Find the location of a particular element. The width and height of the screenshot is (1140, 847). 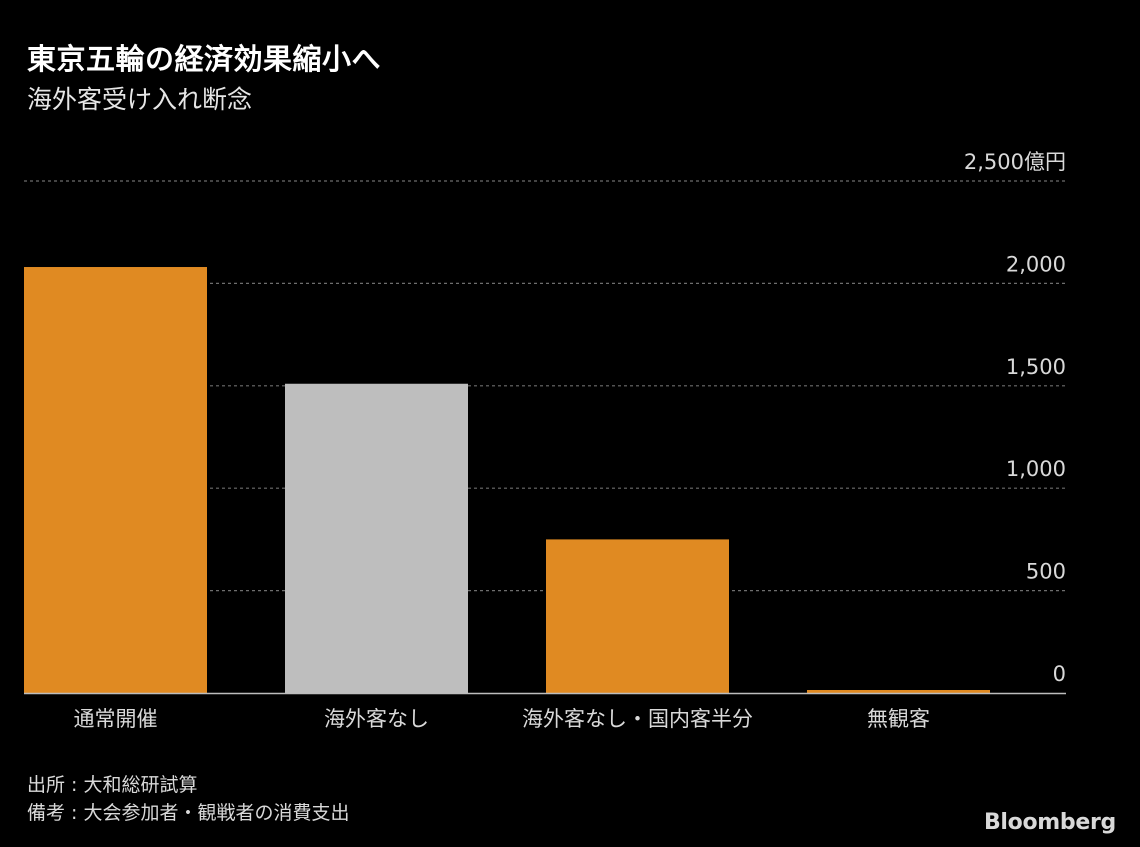

y-tick-label: 2,500億円 is located at coordinates (1015, 162).